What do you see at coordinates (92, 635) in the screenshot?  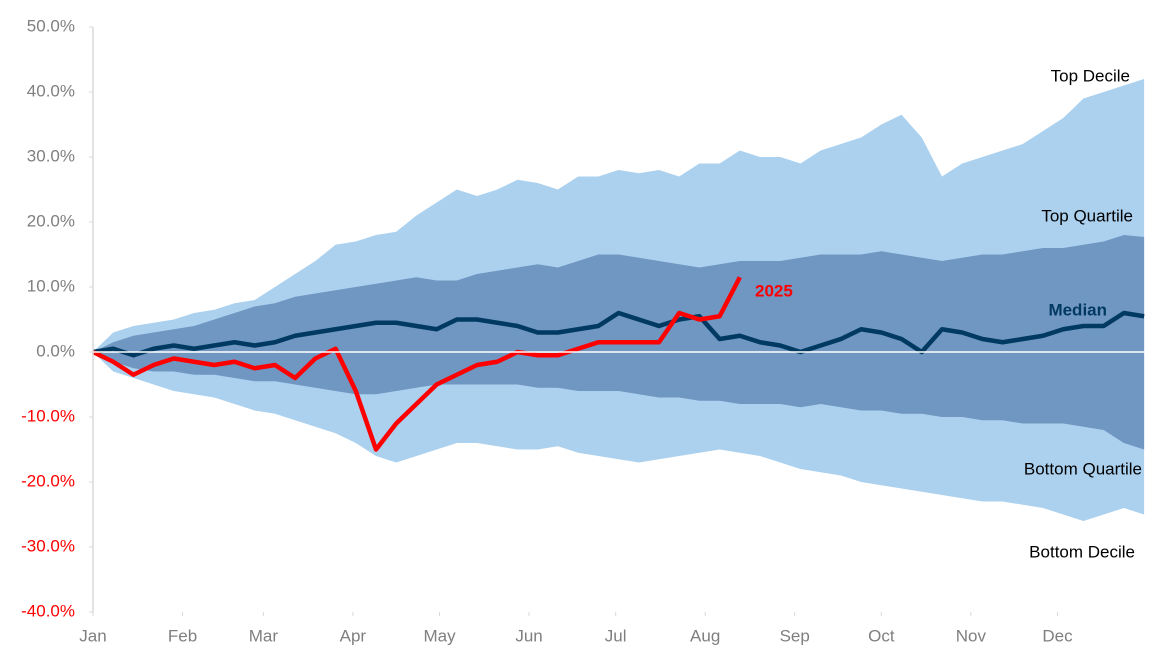 I see `x-tick-label: Jan` at bounding box center [92, 635].